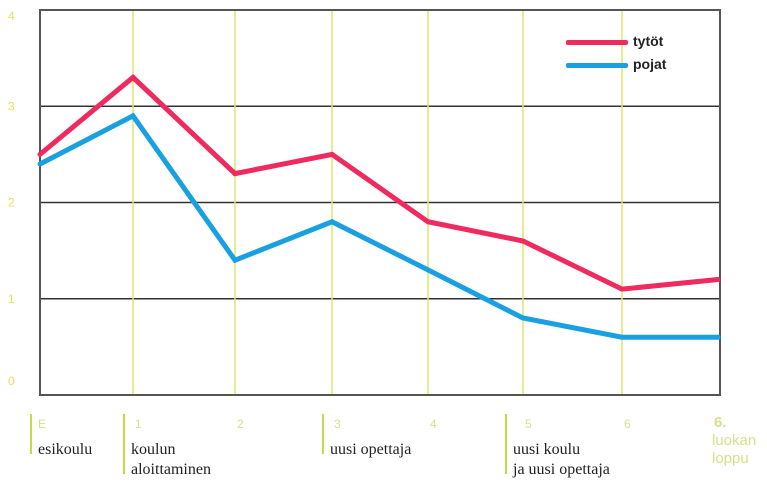 The image size is (767, 486). I want to click on x-tick-label: 2, so click(240, 424).